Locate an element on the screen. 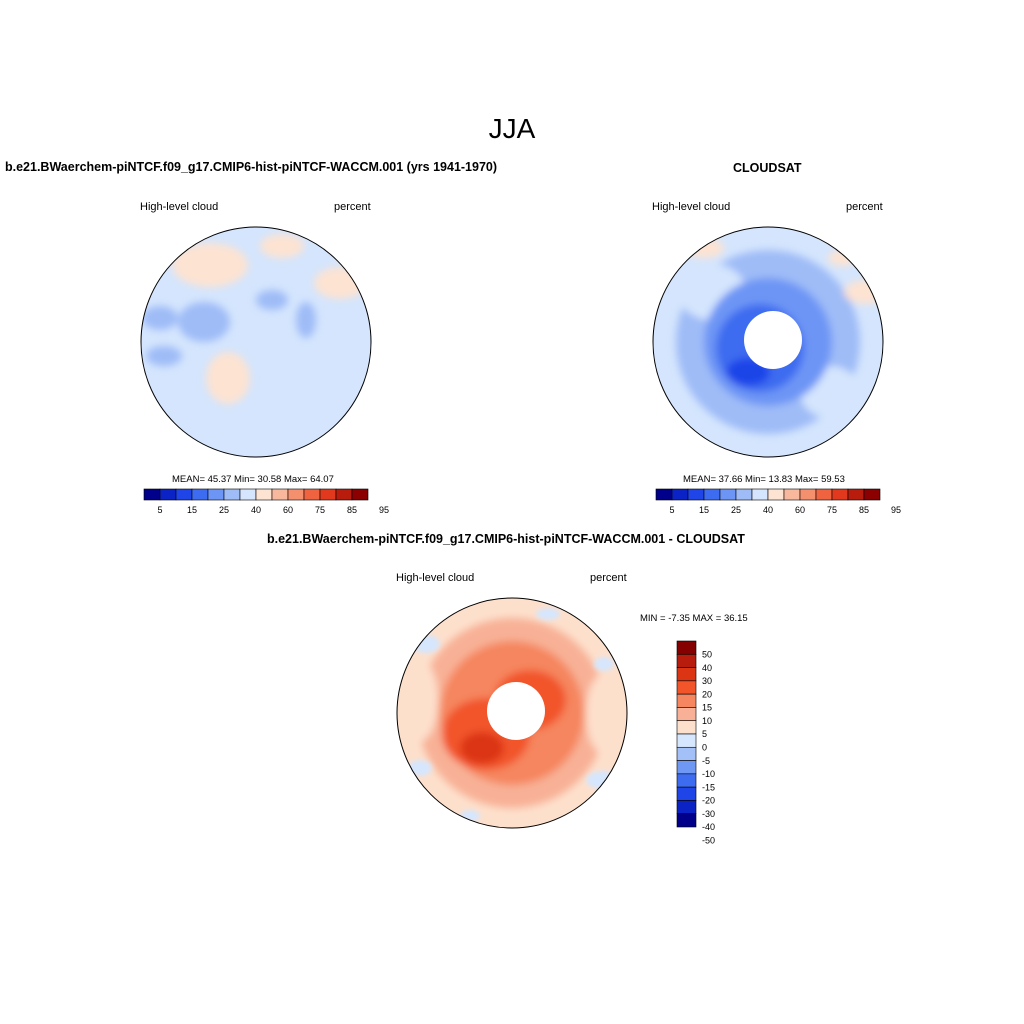 This screenshot has height=1024, width=1024. obs-variable-label: High-level cloud is located at coordinates (691, 207).